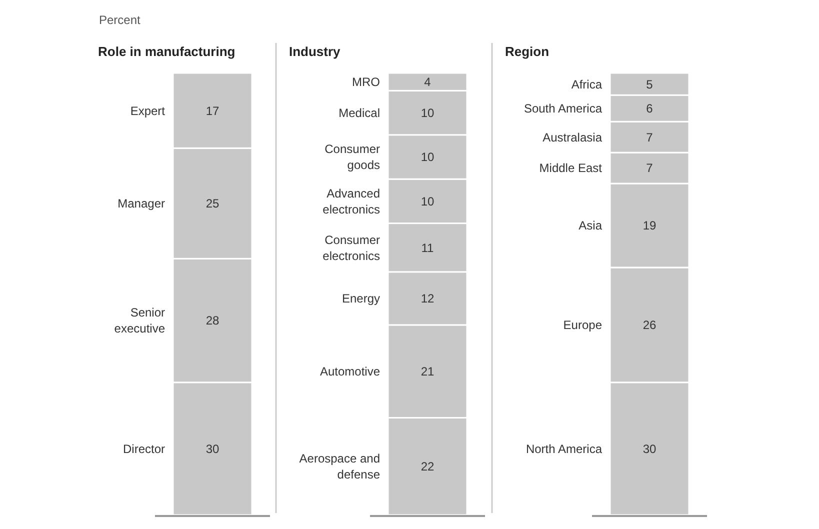 The height and width of the screenshot is (529, 819). What do you see at coordinates (339, 467) in the screenshot?
I see `series-label: Aerospace and defense` at bounding box center [339, 467].